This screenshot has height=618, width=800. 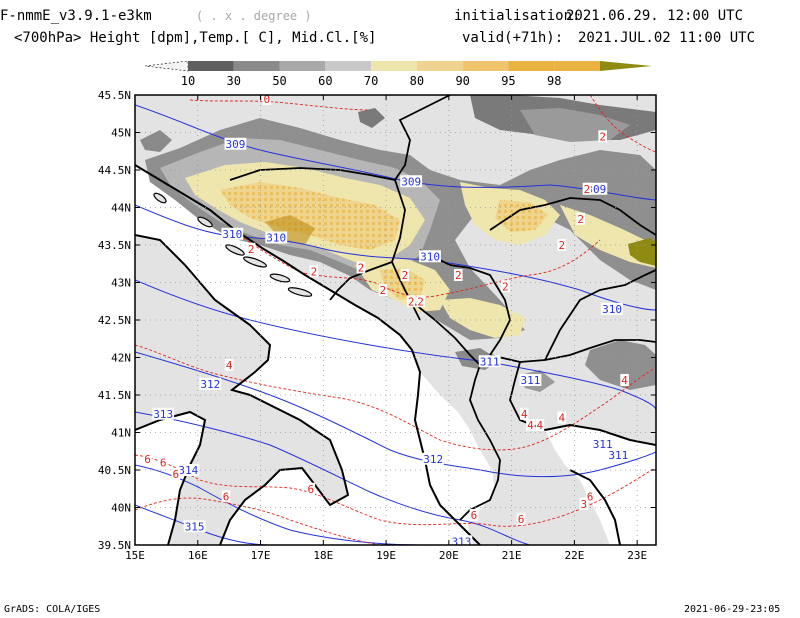 I want to click on model-title: F-nmmE_v3.9.1-e3km, so click(x=76, y=16).